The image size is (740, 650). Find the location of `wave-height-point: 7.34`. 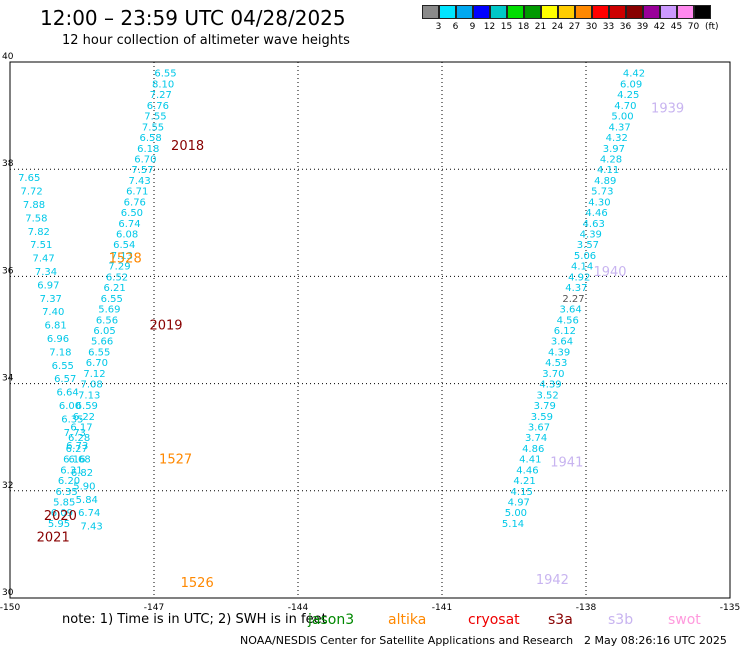

wave-height-point: 7.34 is located at coordinates (46, 272).